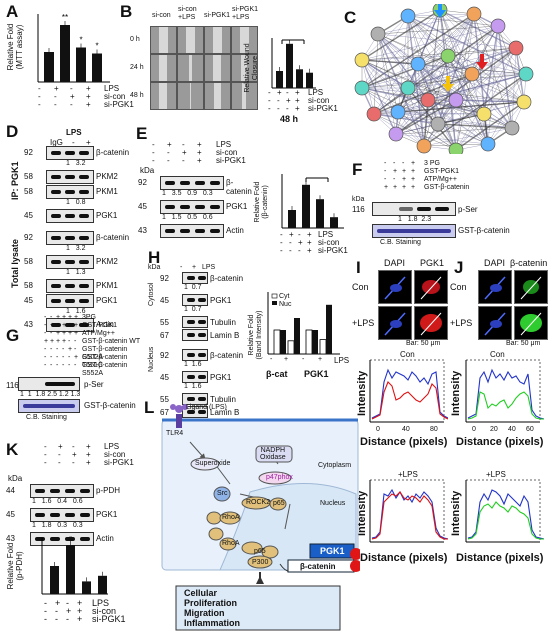 This screenshot has width=550, height=636. Describe the element at coordinates (190, 68) in the screenshot. I see `wound-image` at that location.